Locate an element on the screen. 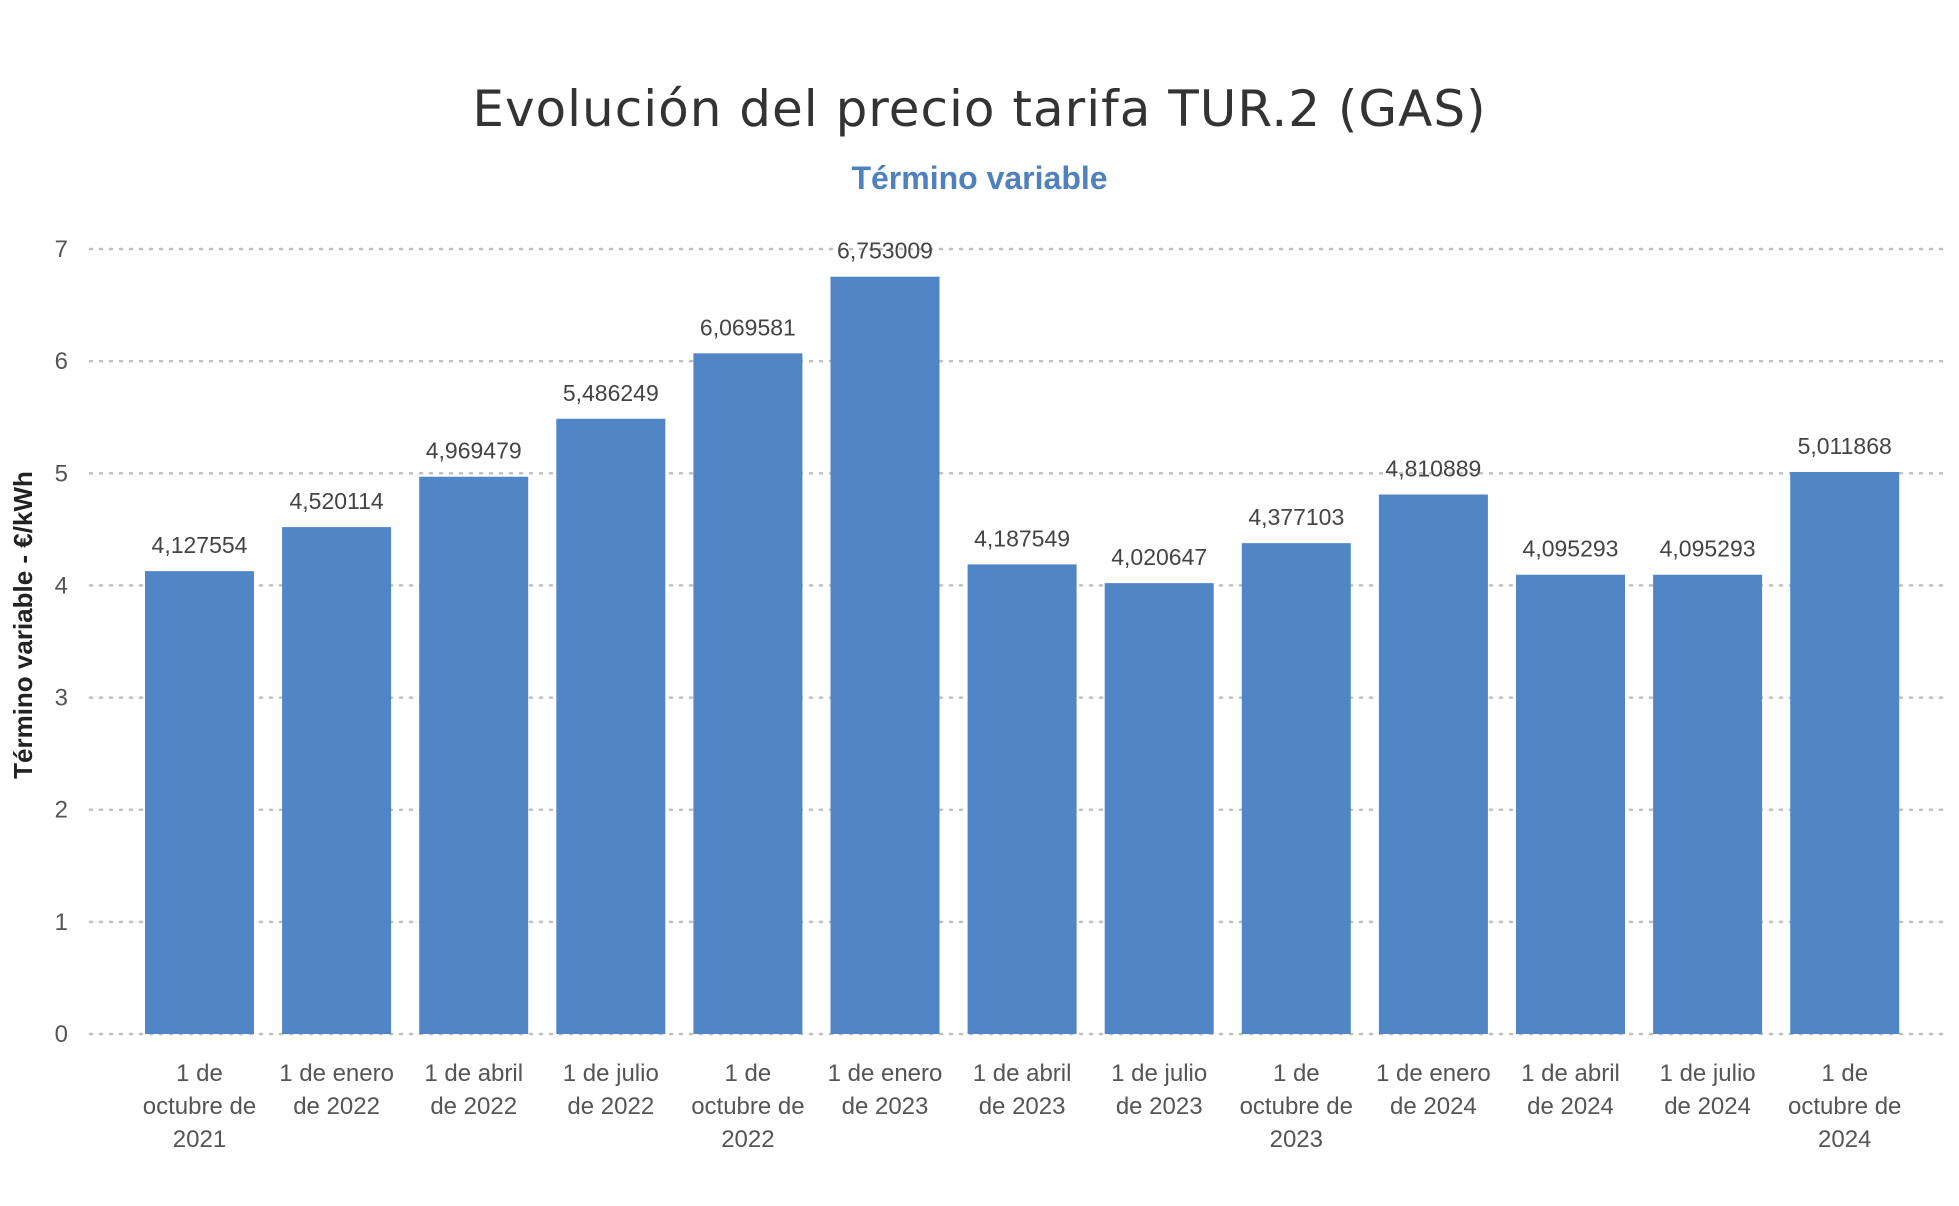 The width and height of the screenshot is (1959, 1206). data-label: 4,969479 is located at coordinates (474, 451).